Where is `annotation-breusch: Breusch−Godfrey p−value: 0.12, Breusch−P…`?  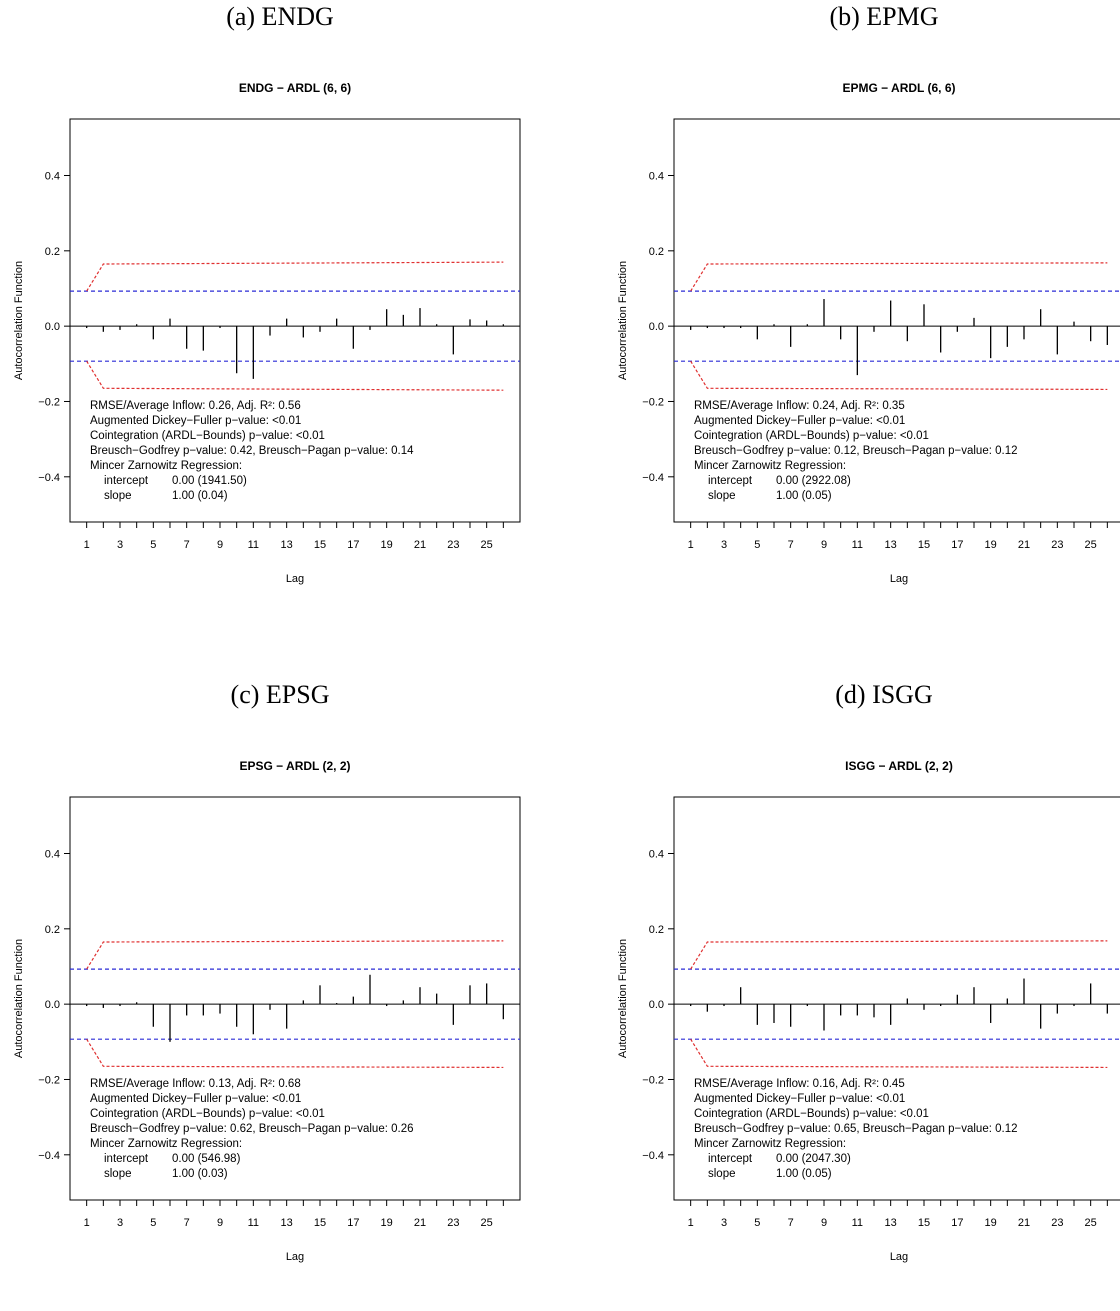 annotation-breusch: Breusch−Godfrey p−value: 0.12, Breusch−P… is located at coordinates (856, 451).